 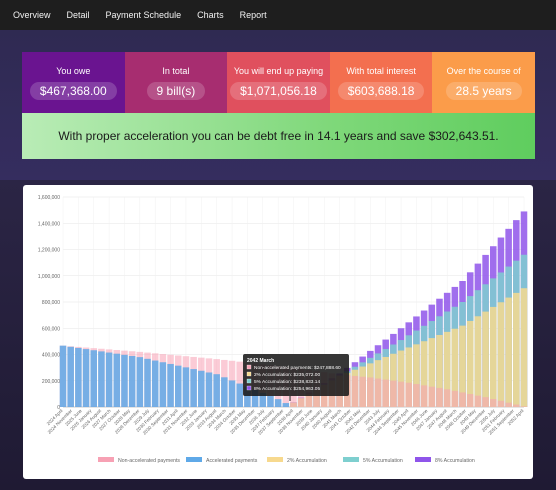 What do you see at coordinates (278, 71) in the screenshot?
I see `tile-label: You will end up paying` at bounding box center [278, 71].